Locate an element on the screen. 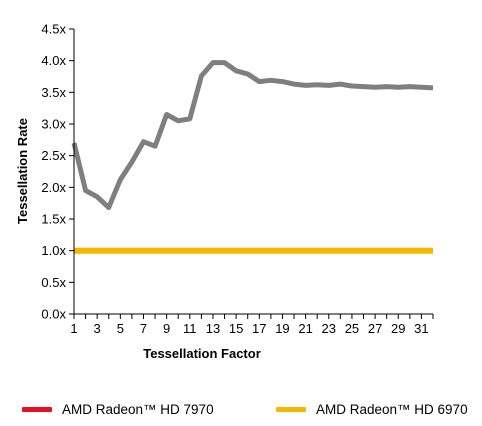 This screenshot has width=482, height=426. x-tick-label: 29 is located at coordinates (398, 328).